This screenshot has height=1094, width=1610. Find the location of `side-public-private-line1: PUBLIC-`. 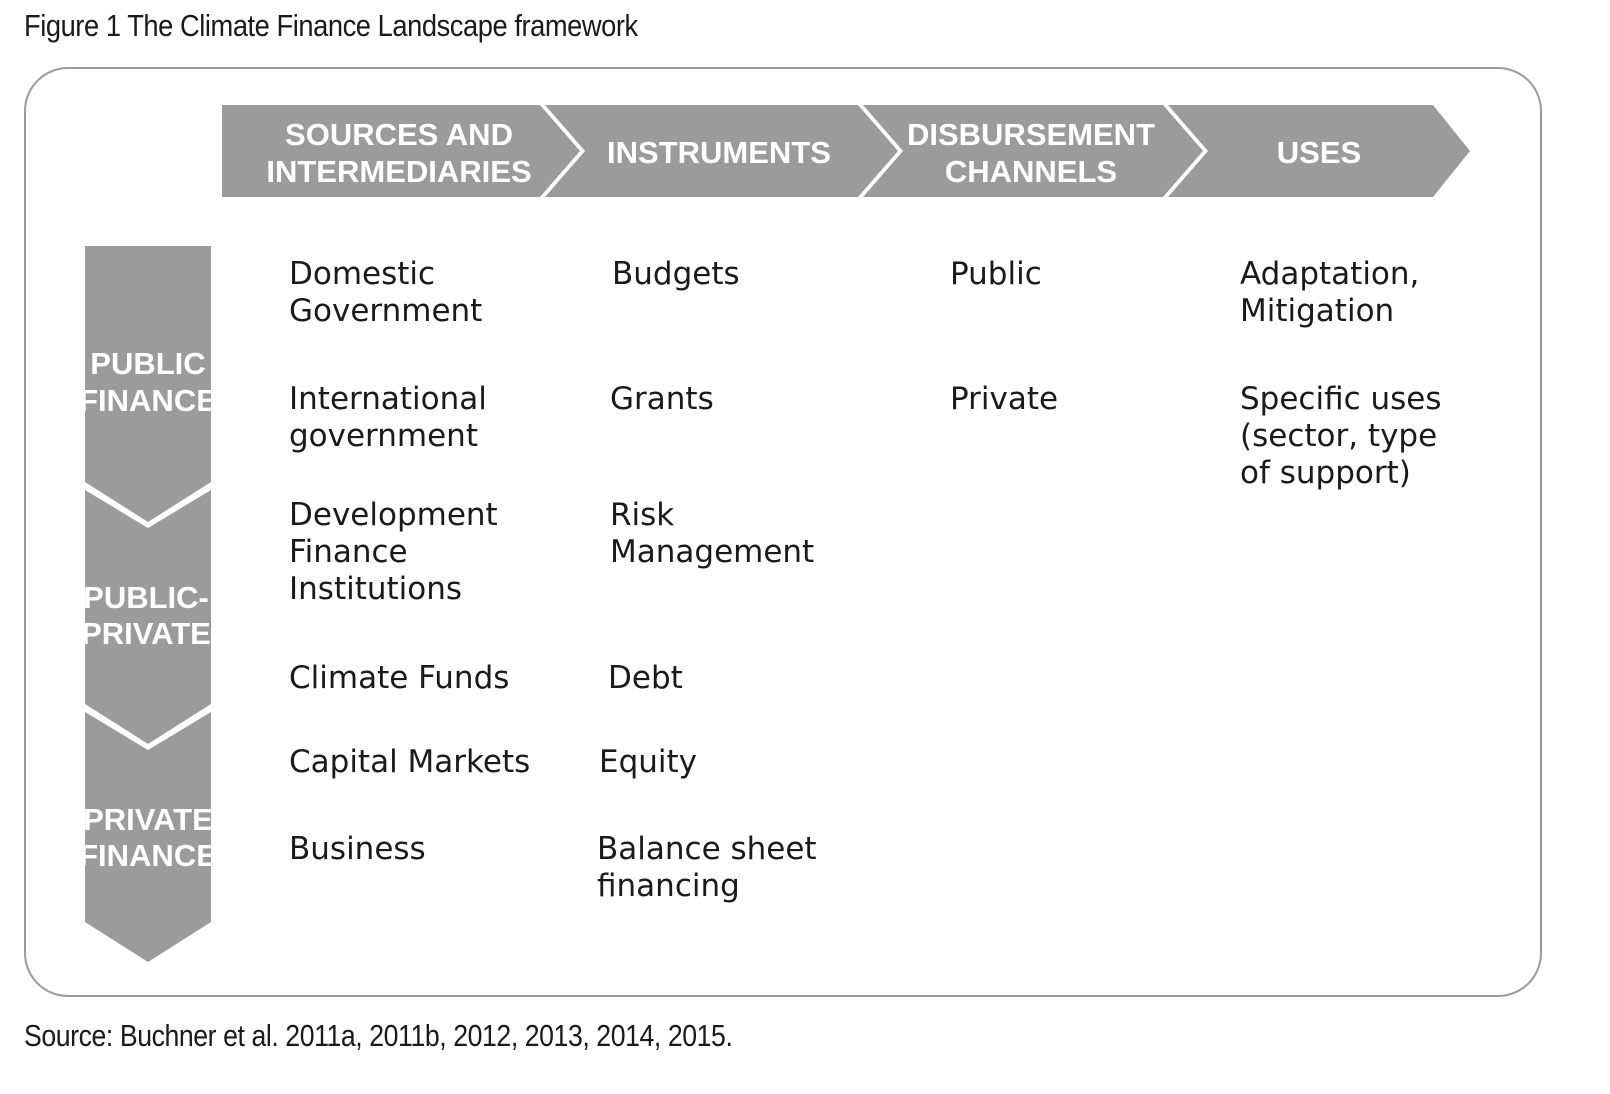

side-public-private-line1: PUBLIC- is located at coordinates (146, 597).